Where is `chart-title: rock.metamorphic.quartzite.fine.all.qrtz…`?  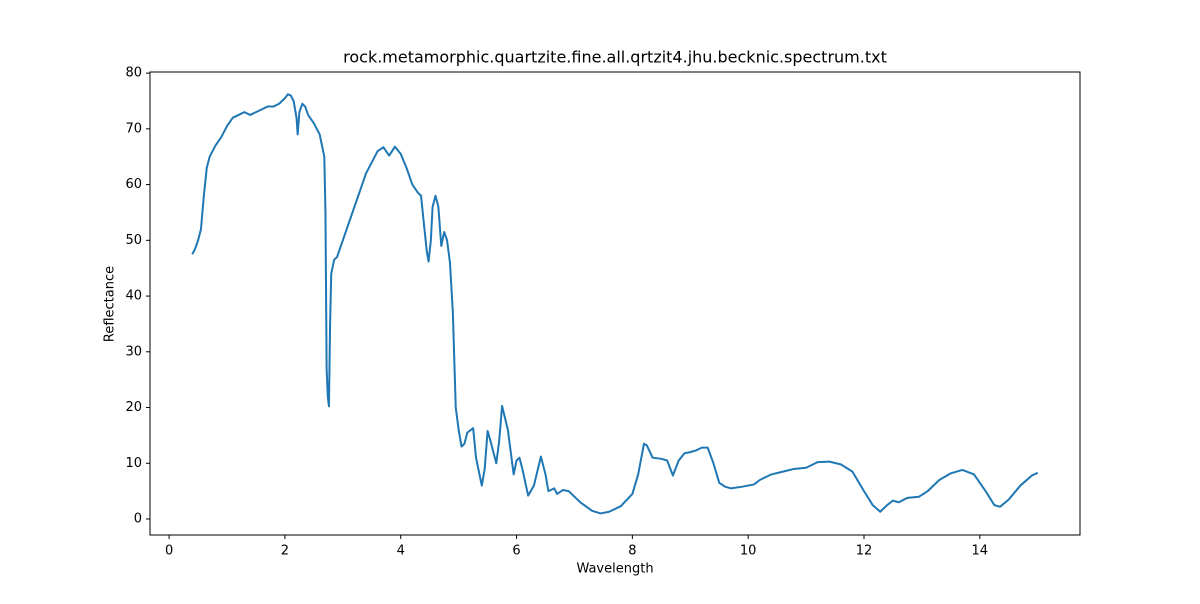 chart-title: rock.metamorphic.quartzite.fine.all.qrtz… is located at coordinates (615, 57).